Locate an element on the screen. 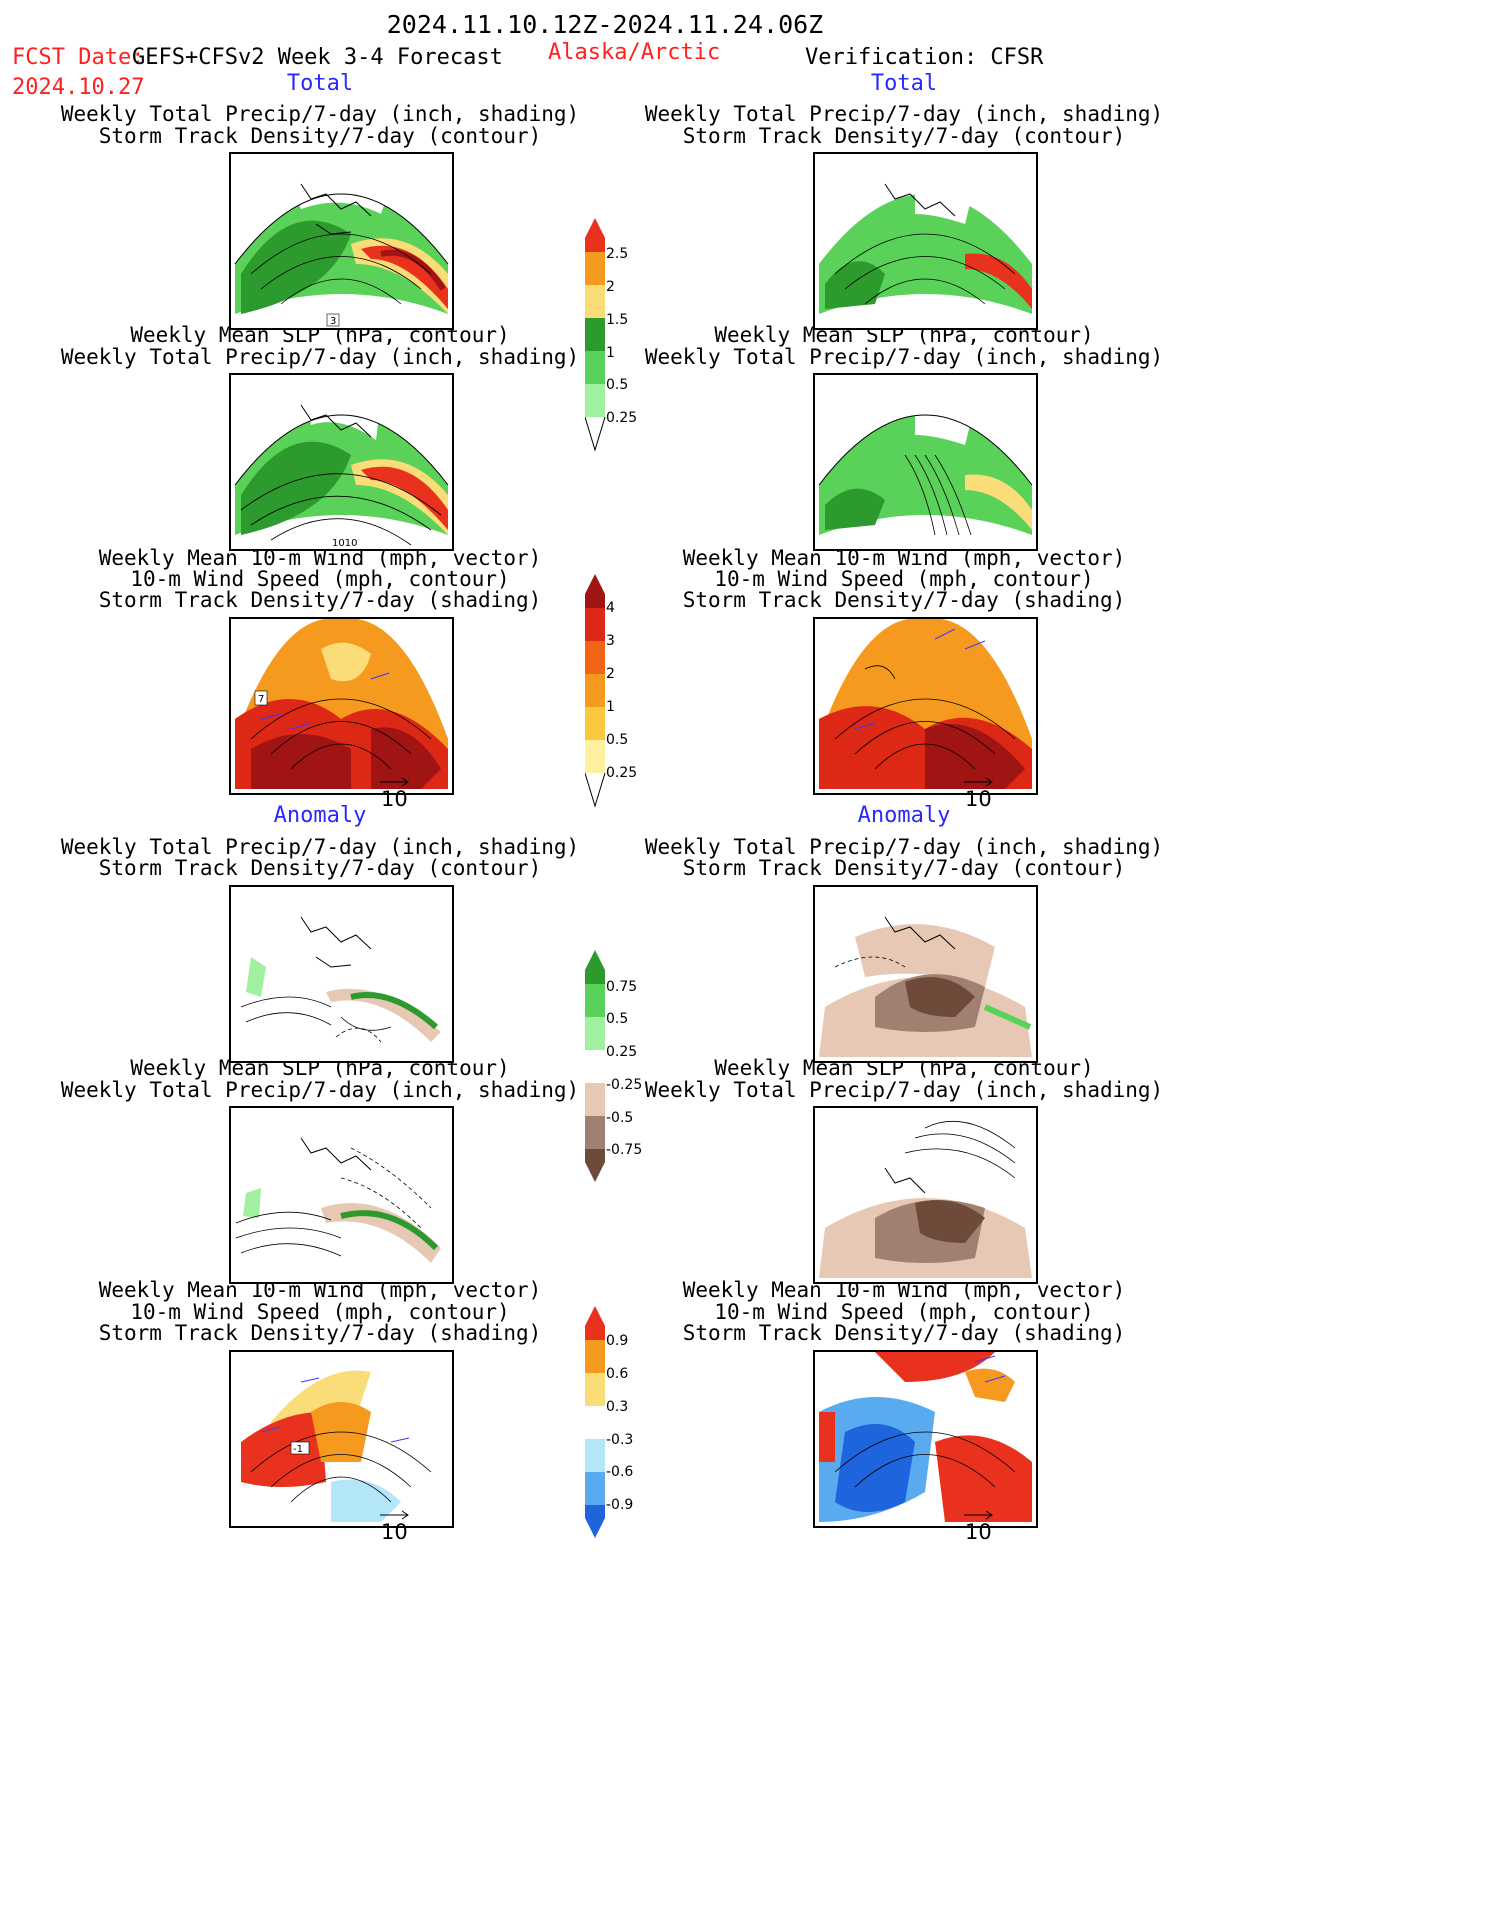 Image resolution: width=1487 pixels, height=1925 pixels. colorbar-label: 3 is located at coordinates (610, 641).